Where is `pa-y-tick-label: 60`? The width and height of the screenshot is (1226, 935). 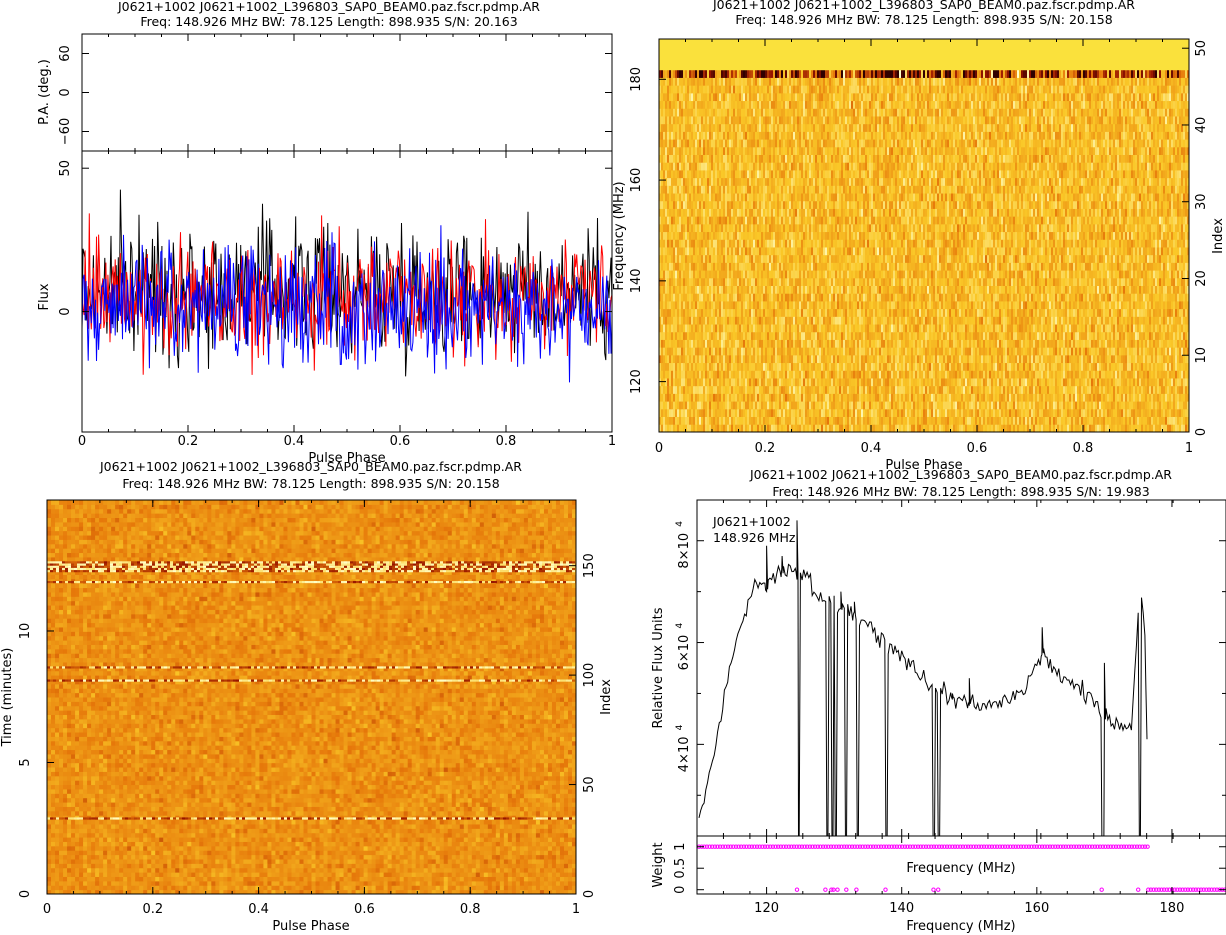
pa-y-tick-label: 60 is located at coordinates (65, 53).